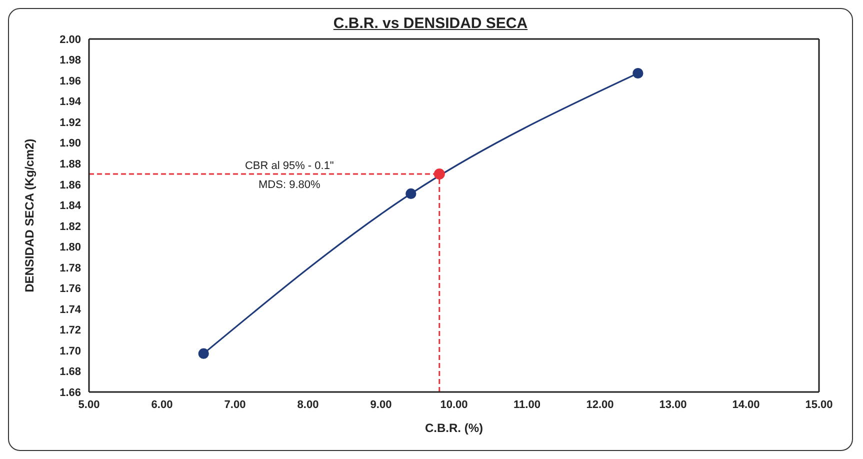 The image size is (863, 459). I want to click on annotation: CBR al 95% - 0.1", so click(289, 166).